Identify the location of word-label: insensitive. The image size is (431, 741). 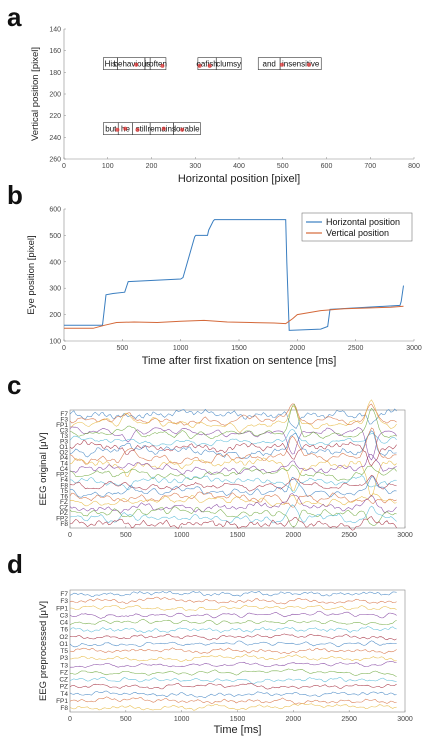
(301, 64).